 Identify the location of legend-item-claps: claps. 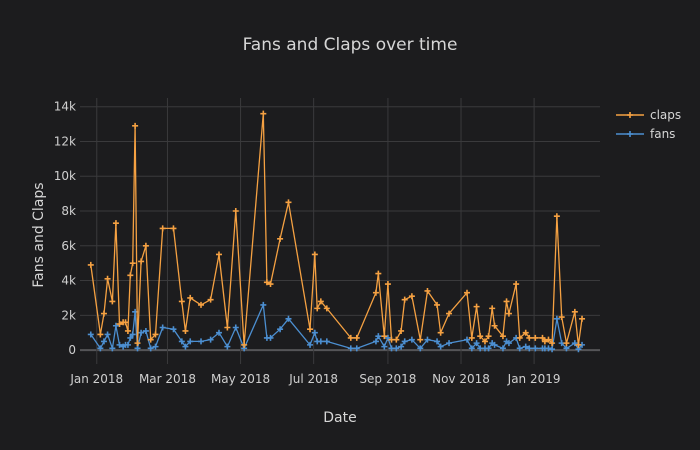
(648, 115).